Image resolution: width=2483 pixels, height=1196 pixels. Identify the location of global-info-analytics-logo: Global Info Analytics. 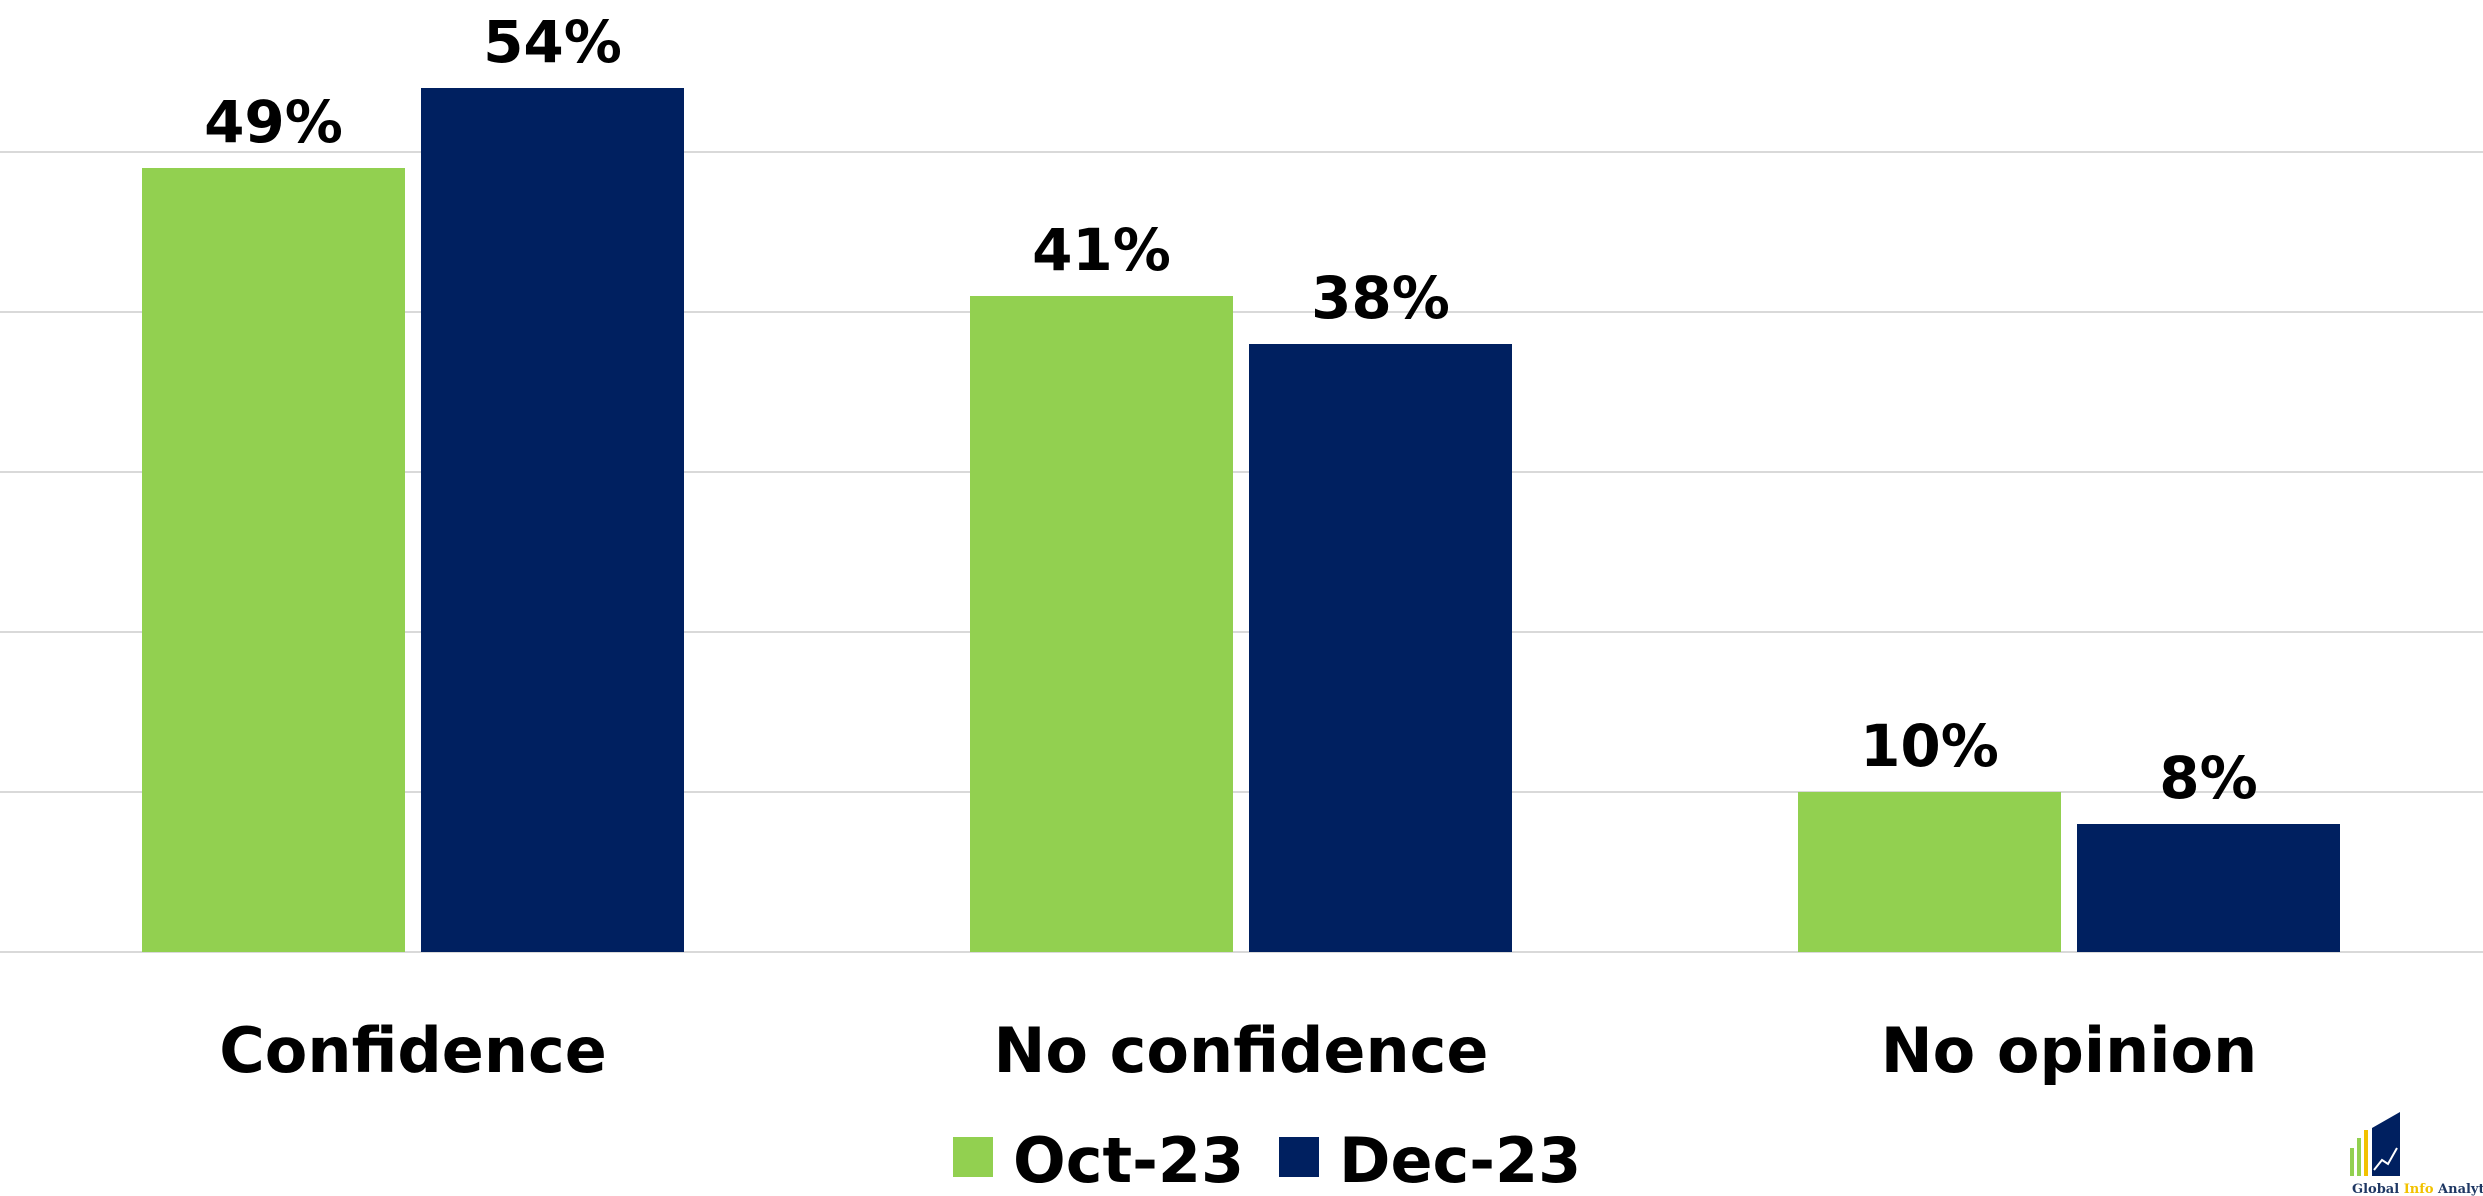
(2416, 1154).